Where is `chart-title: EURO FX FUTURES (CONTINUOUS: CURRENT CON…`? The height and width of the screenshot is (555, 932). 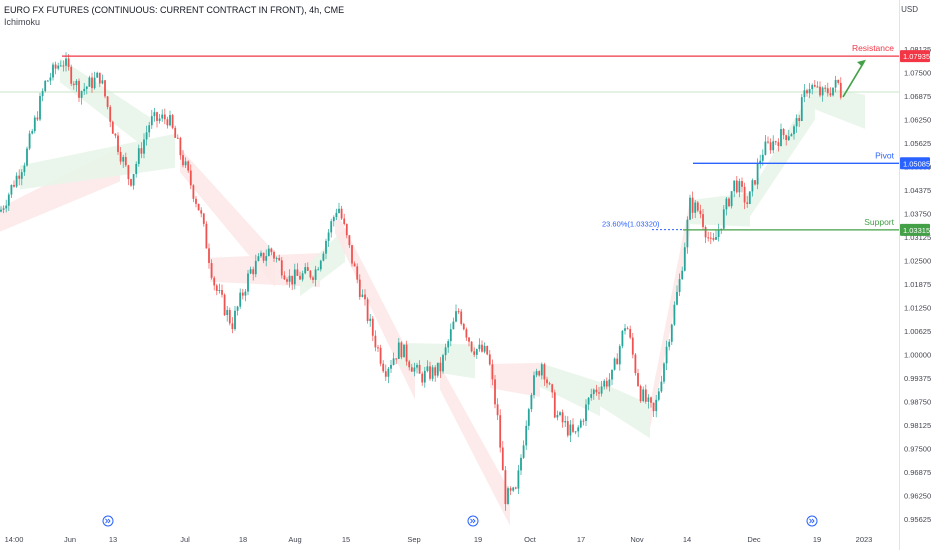
chart-title: EURO FX FUTURES (CONTINUOUS: CURRENT CON… is located at coordinates (174, 10).